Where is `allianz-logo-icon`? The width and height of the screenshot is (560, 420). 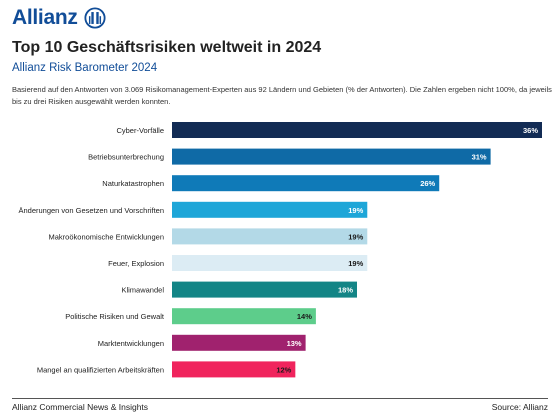 allianz-logo-icon is located at coordinates (95, 18).